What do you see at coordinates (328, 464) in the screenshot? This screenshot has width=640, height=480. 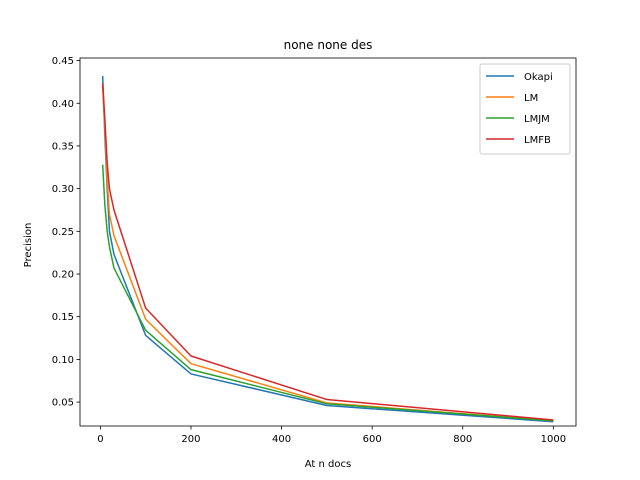 I see `x-axis-label: At n docs` at bounding box center [328, 464].